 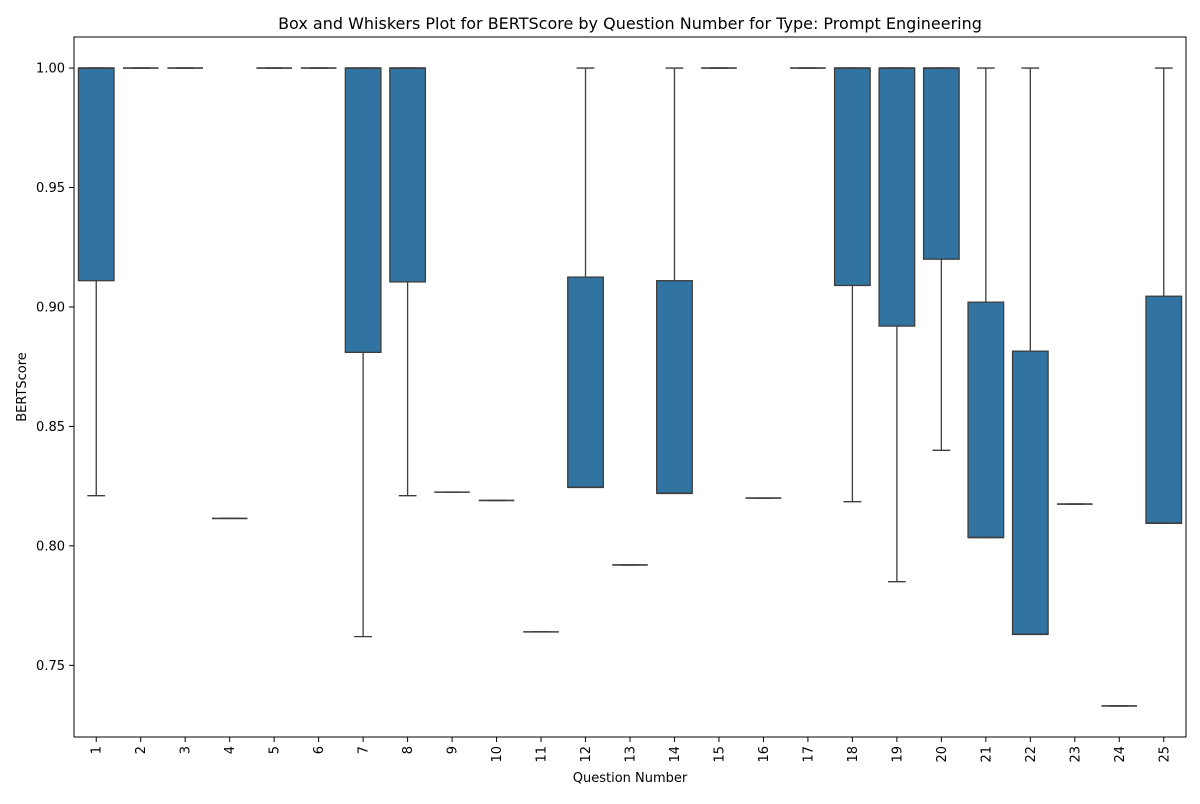 I want to click on box-q20, so click(x=941, y=259).